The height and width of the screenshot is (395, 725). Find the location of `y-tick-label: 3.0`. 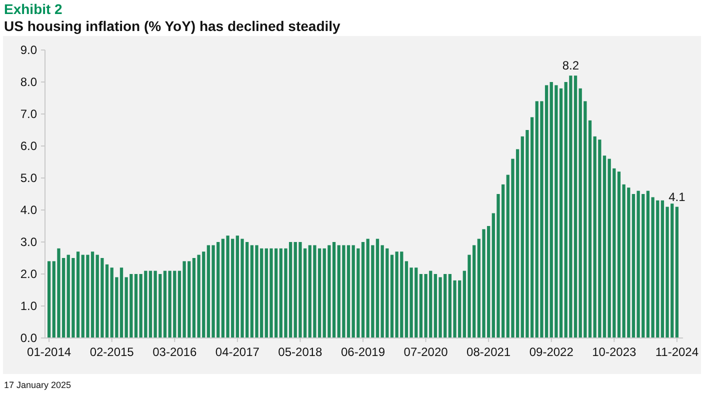

y-tick-label: 3.0 is located at coordinates (29, 242).